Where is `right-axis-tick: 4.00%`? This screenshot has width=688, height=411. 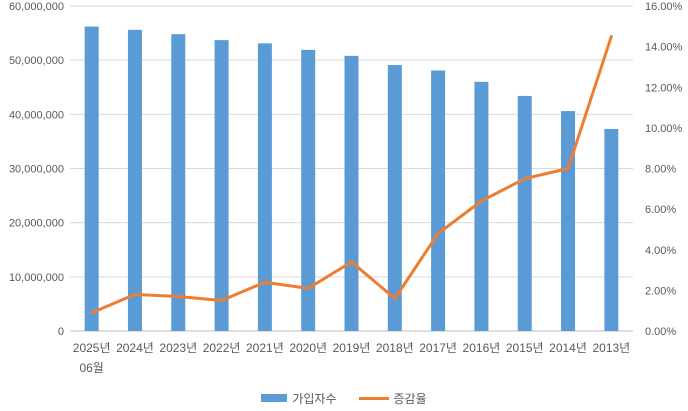 right-axis-tick: 4.00% is located at coordinates (660, 251).